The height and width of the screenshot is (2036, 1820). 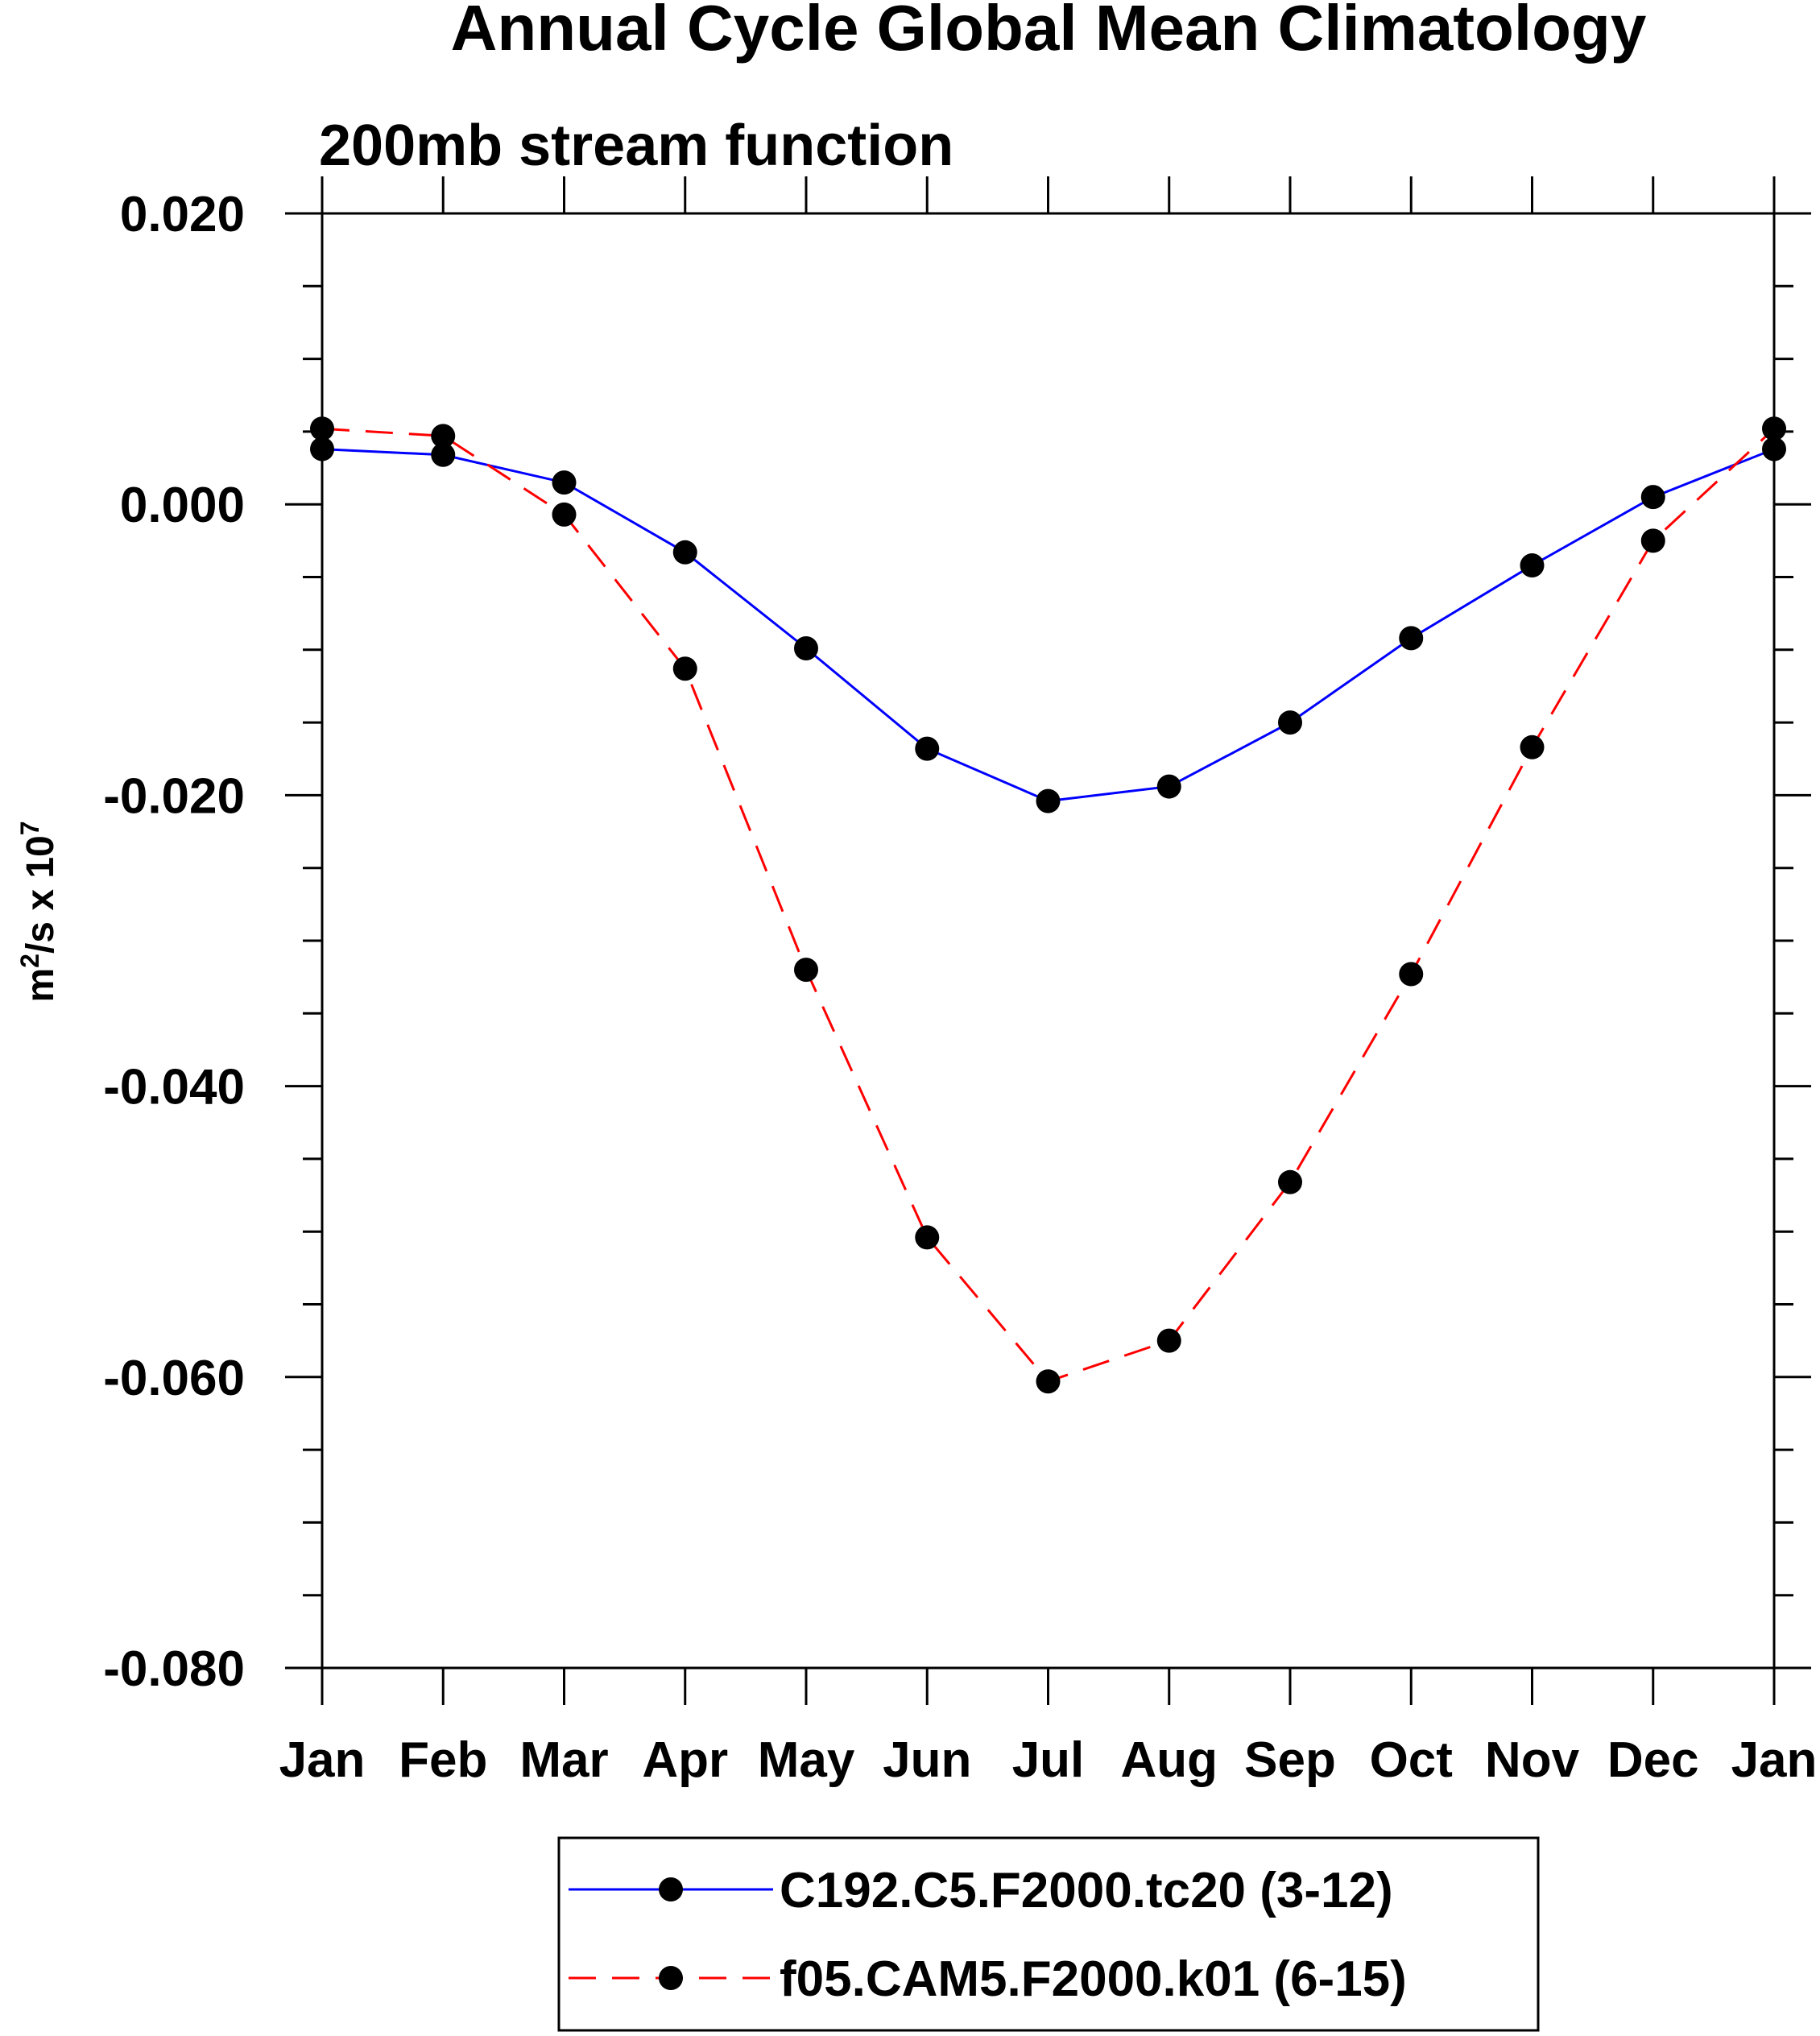 I want to click on legend-box, so click(x=1048, y=1934).